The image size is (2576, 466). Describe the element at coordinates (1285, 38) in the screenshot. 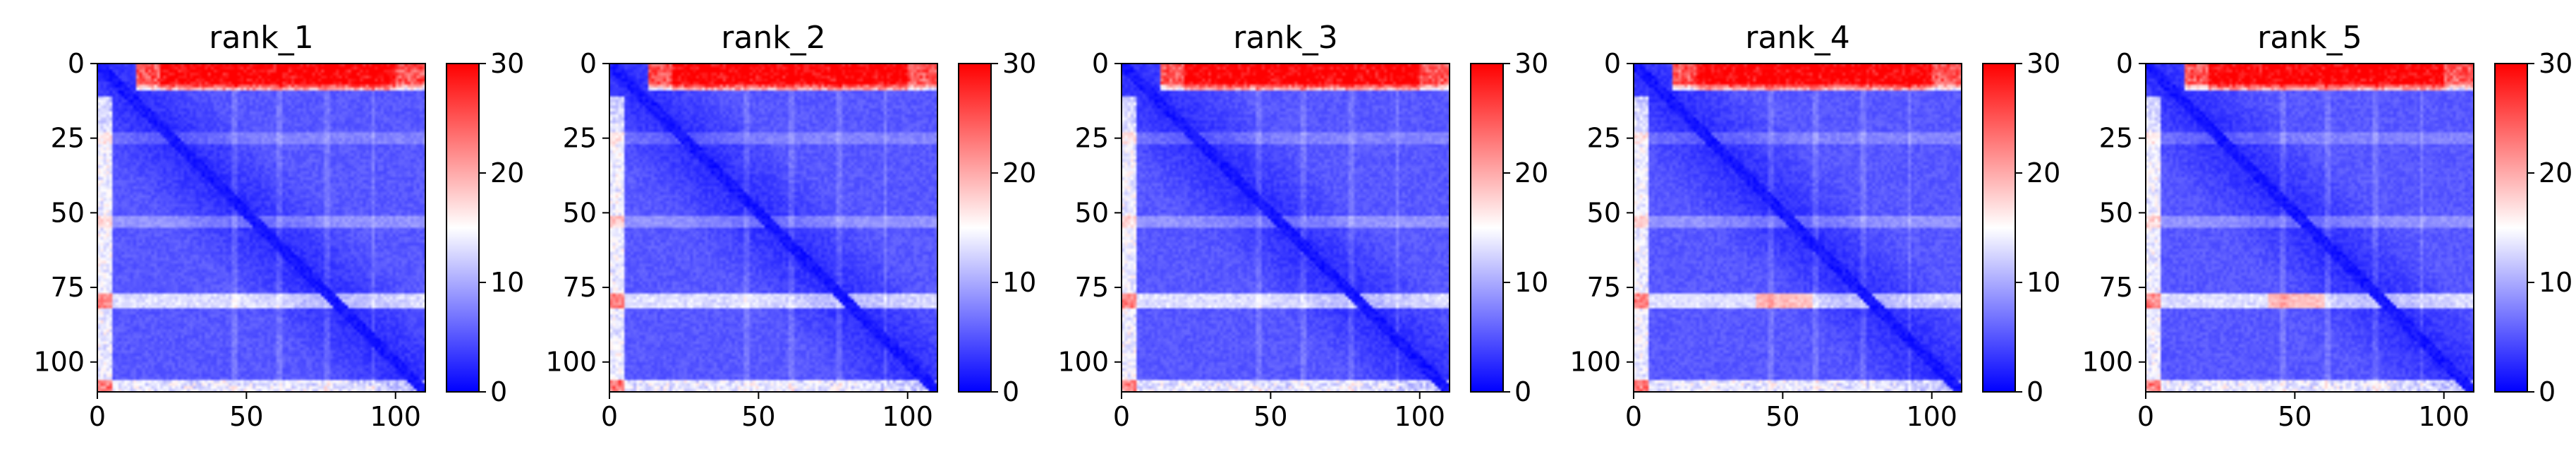

I see `panel-title: rank_3` at that location.